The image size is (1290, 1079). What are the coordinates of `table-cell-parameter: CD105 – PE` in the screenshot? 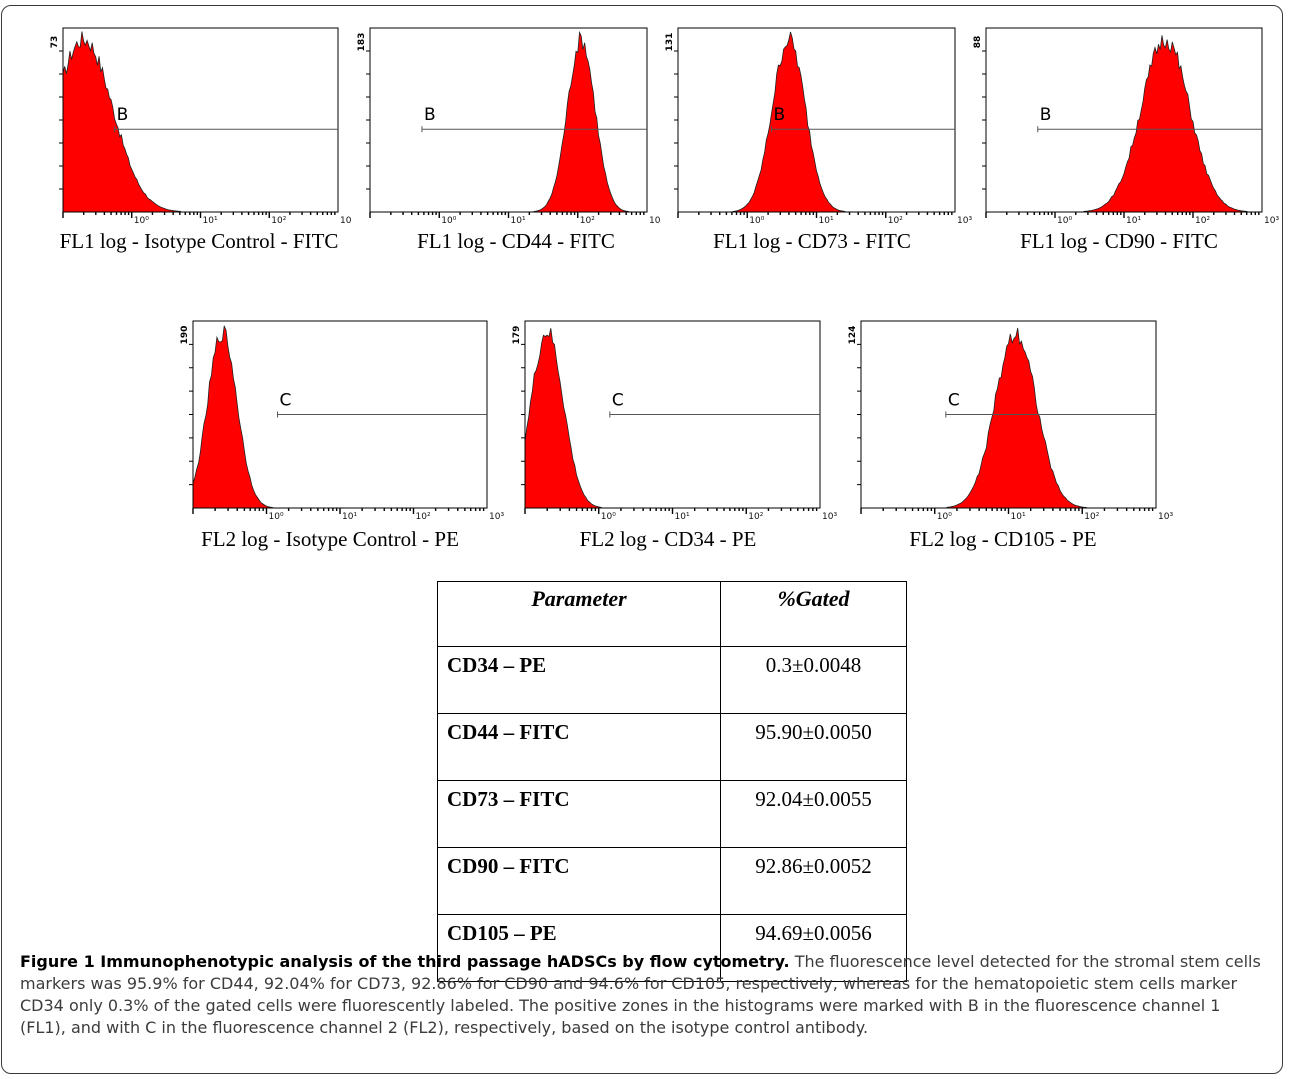 It's located at (579, 948).